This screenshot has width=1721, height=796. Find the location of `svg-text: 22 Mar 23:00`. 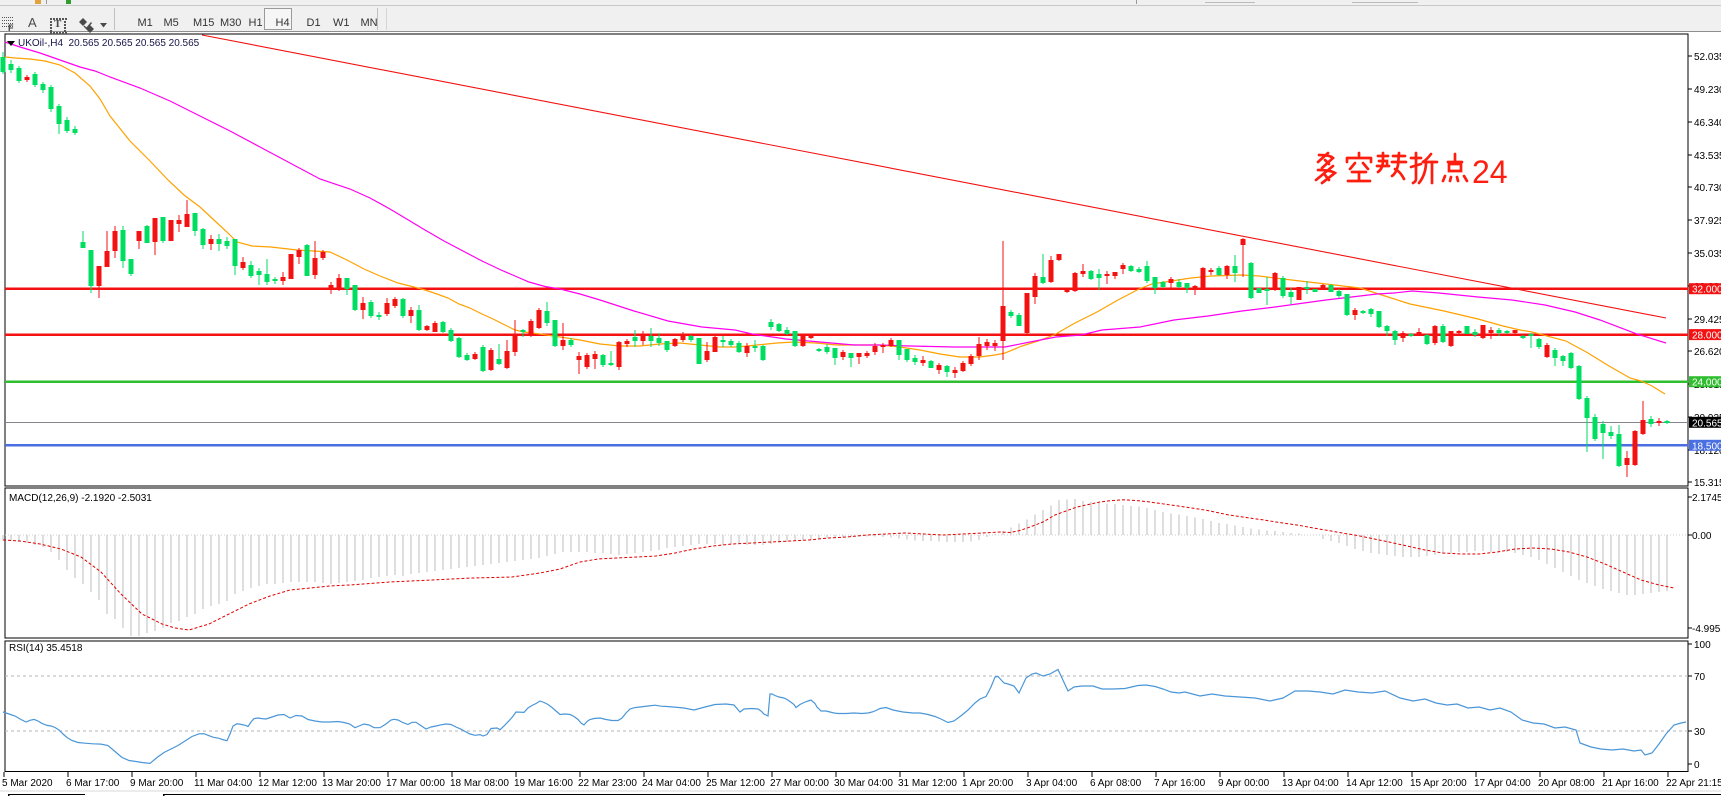

svg-text: 22 Mar 23:00 is located at coordinates (607, 783).